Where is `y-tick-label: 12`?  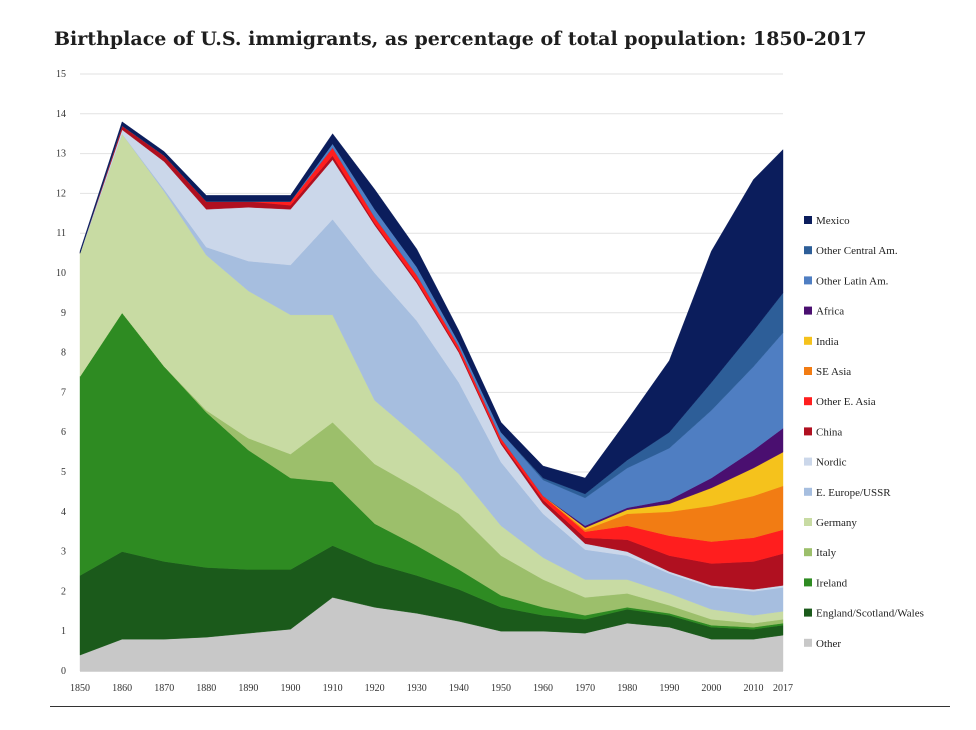
y-tick-label: 12 is located at coordinates (61, 193).